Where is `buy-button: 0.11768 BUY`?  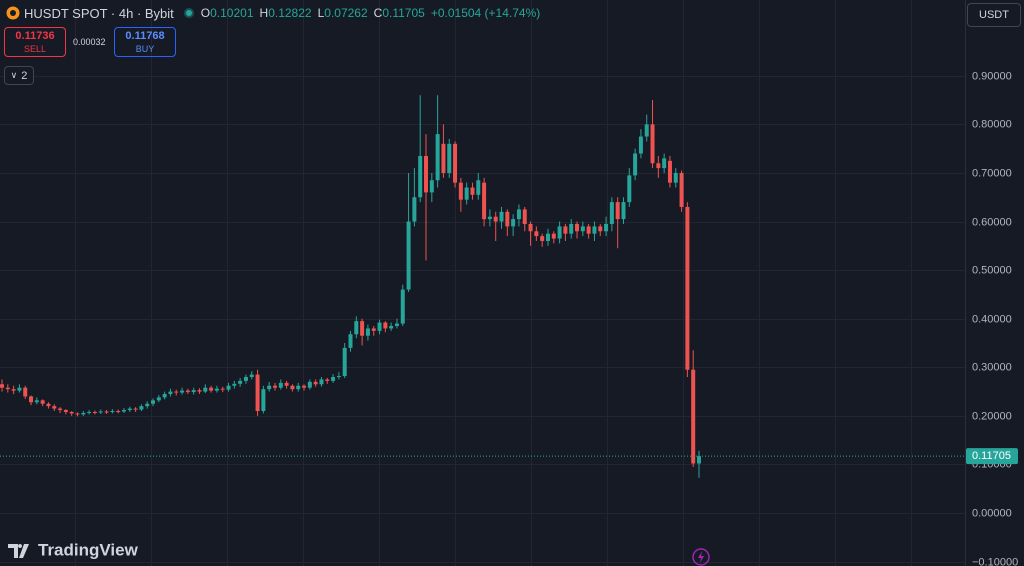
buy-button: 0.11768 BUY is located at coordinates (145, 42).